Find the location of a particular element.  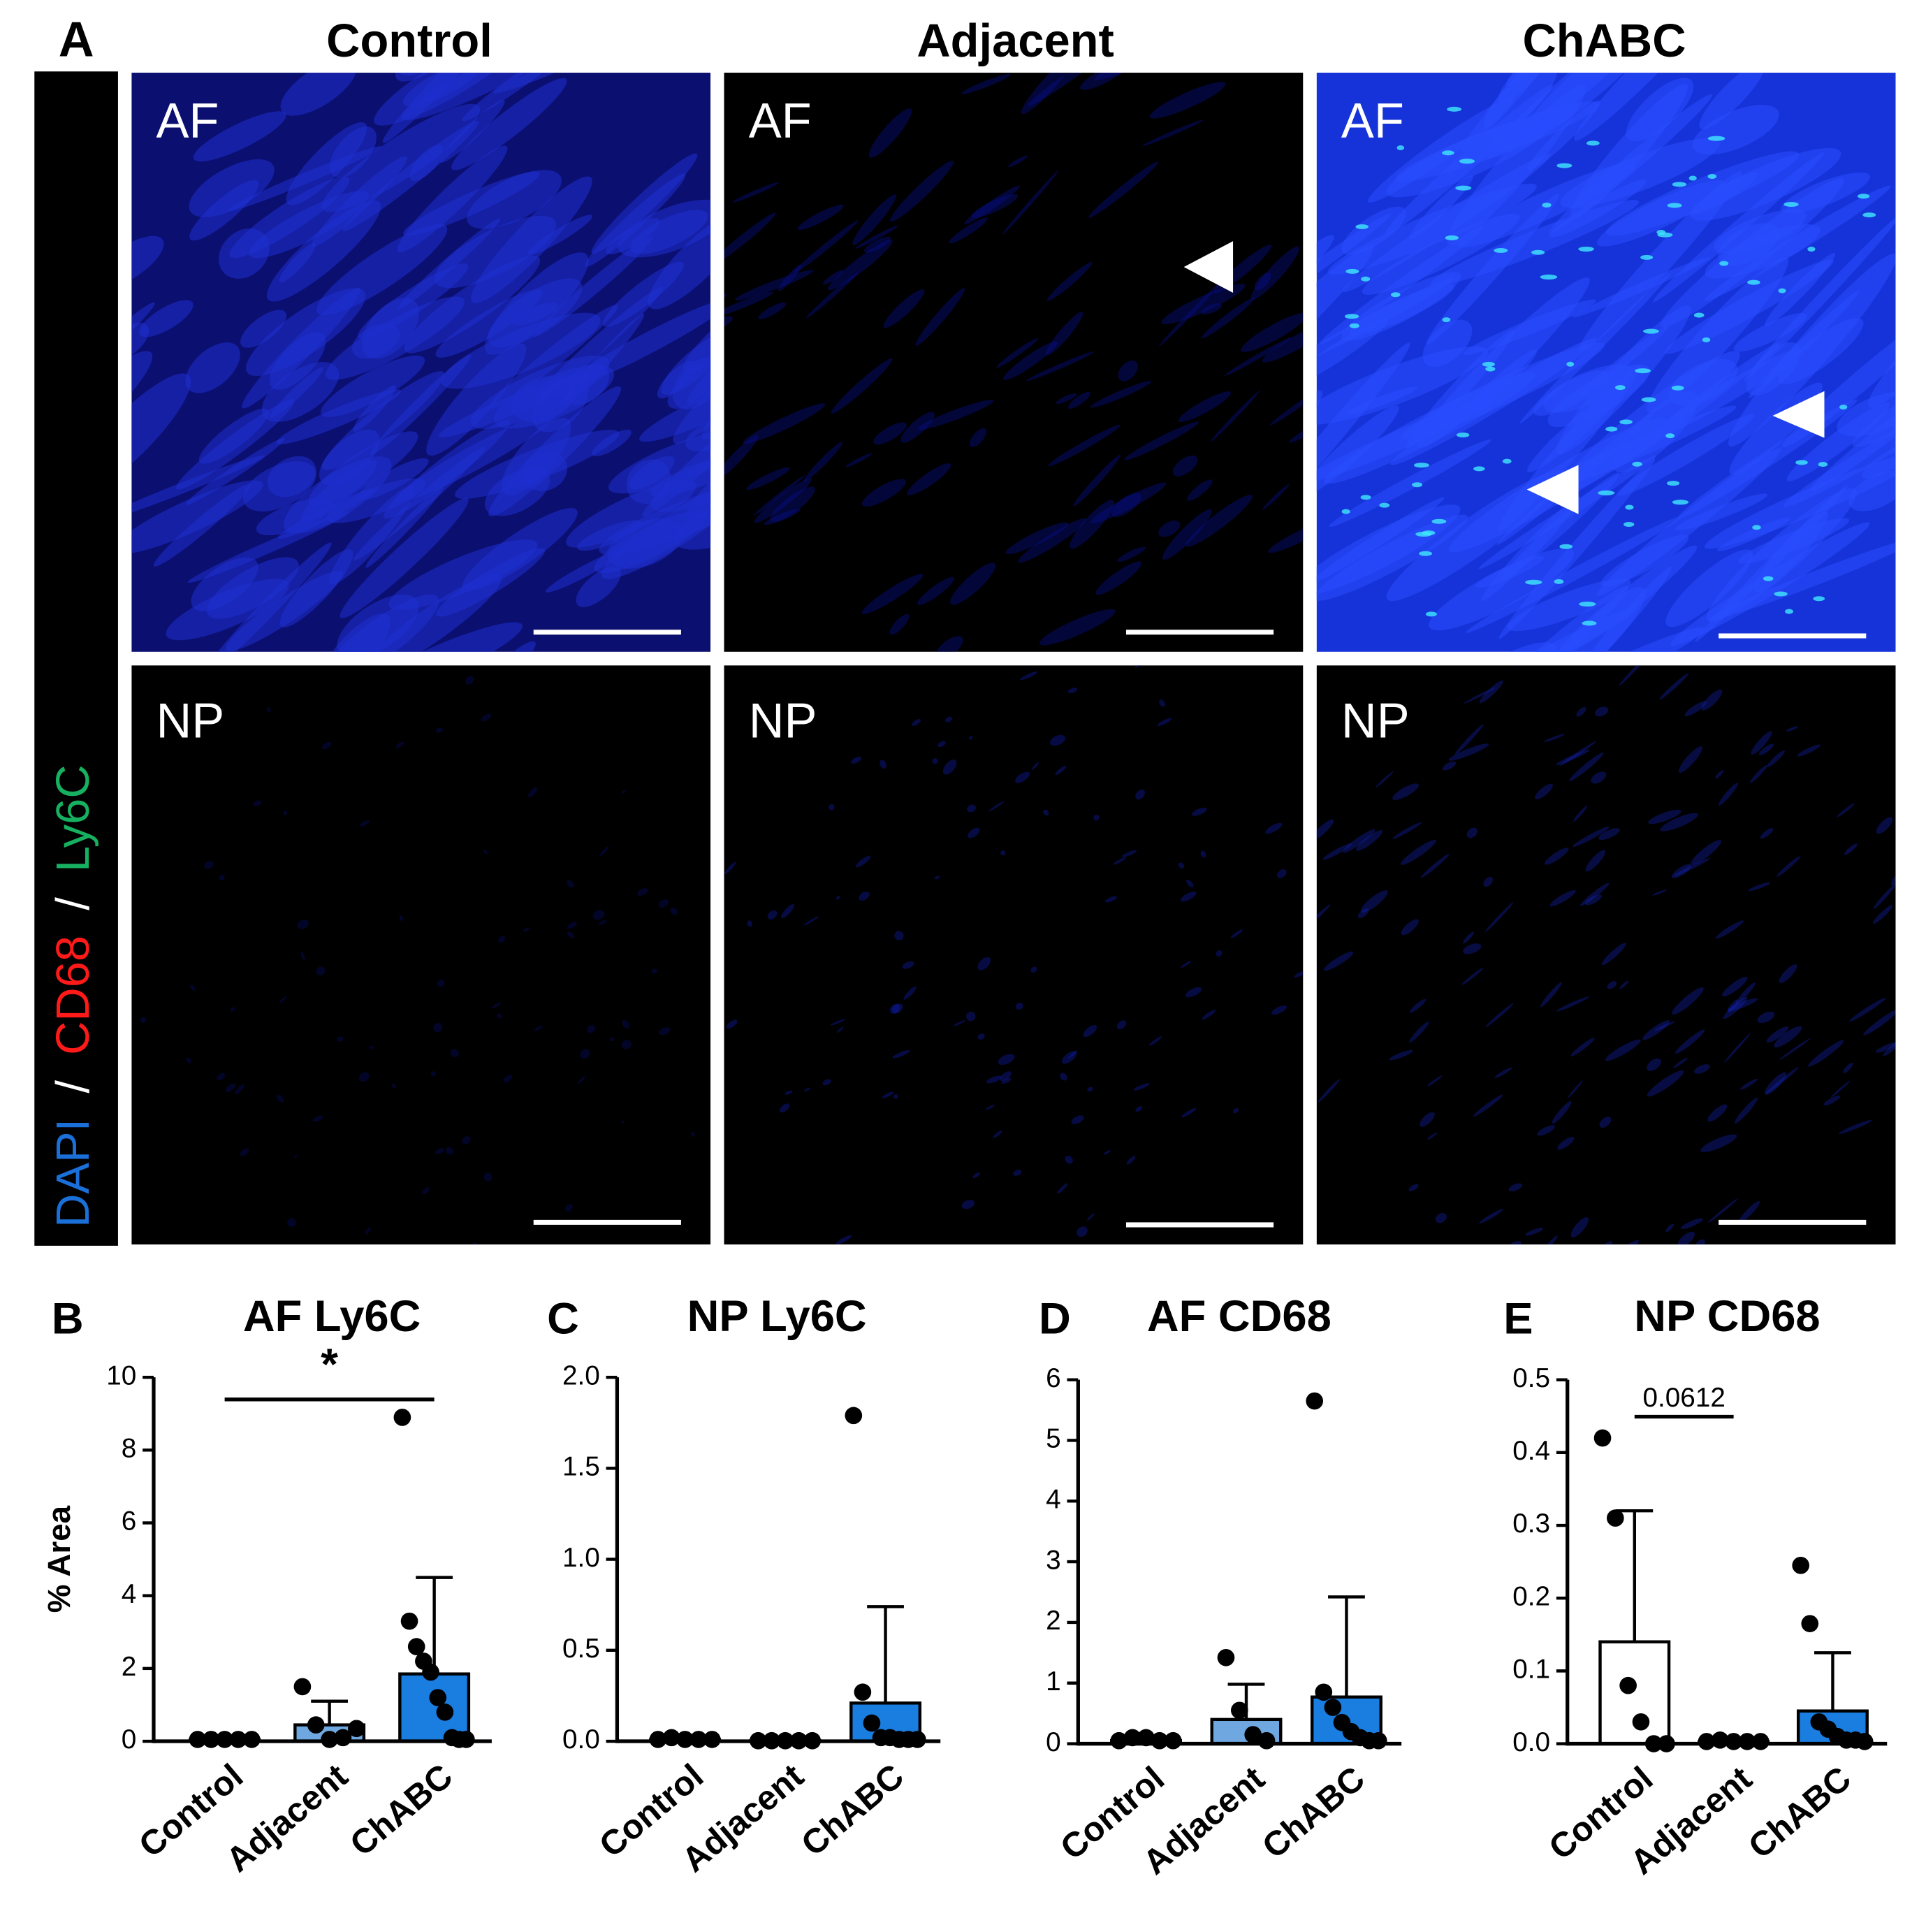

panel-label: E is located at coordinates (1518, 1319).